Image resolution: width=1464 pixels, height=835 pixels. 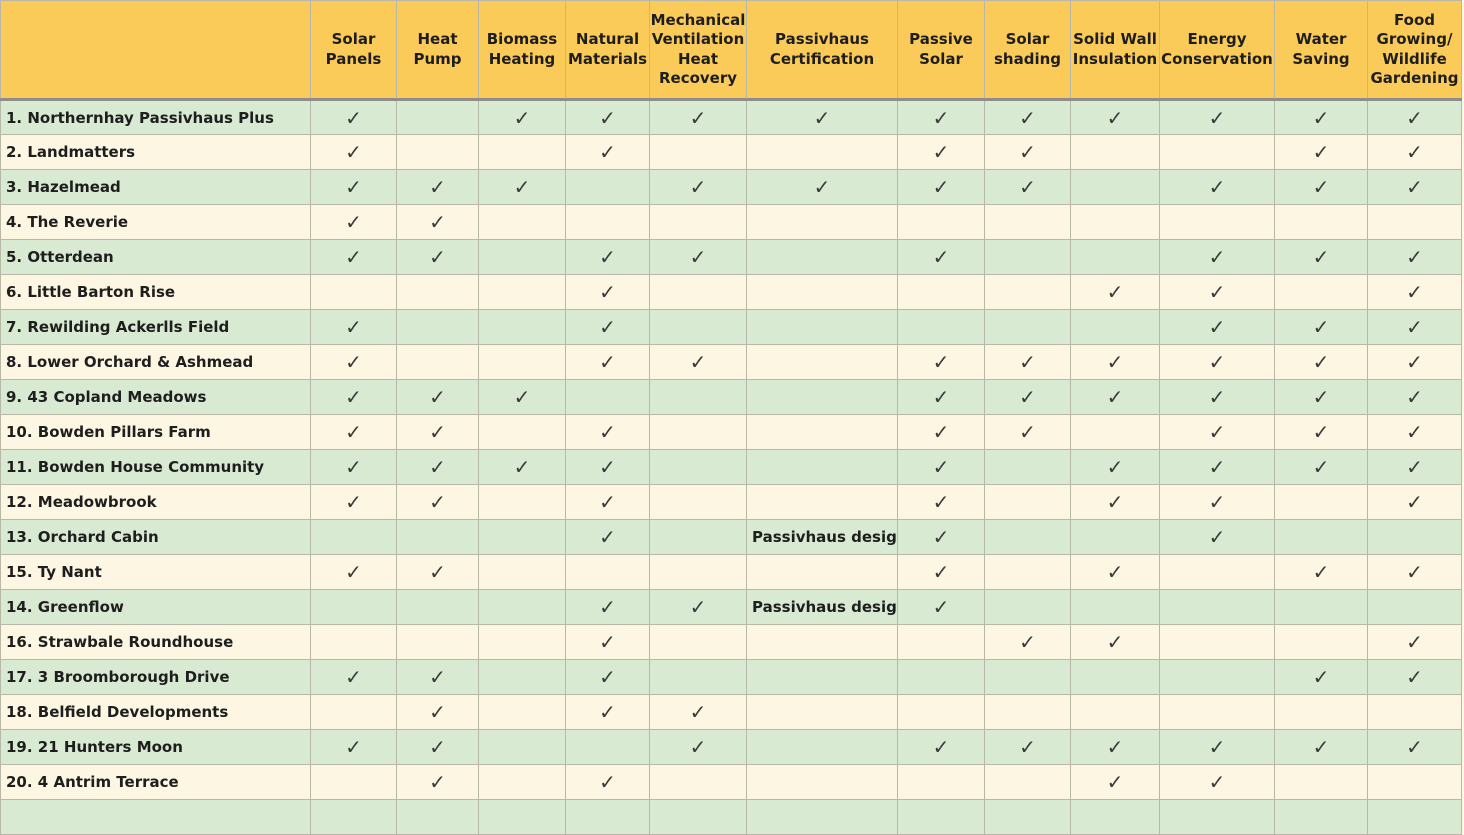 I want to click on project-name-cell: 4. The Reverie, so click(x=155, y=222).